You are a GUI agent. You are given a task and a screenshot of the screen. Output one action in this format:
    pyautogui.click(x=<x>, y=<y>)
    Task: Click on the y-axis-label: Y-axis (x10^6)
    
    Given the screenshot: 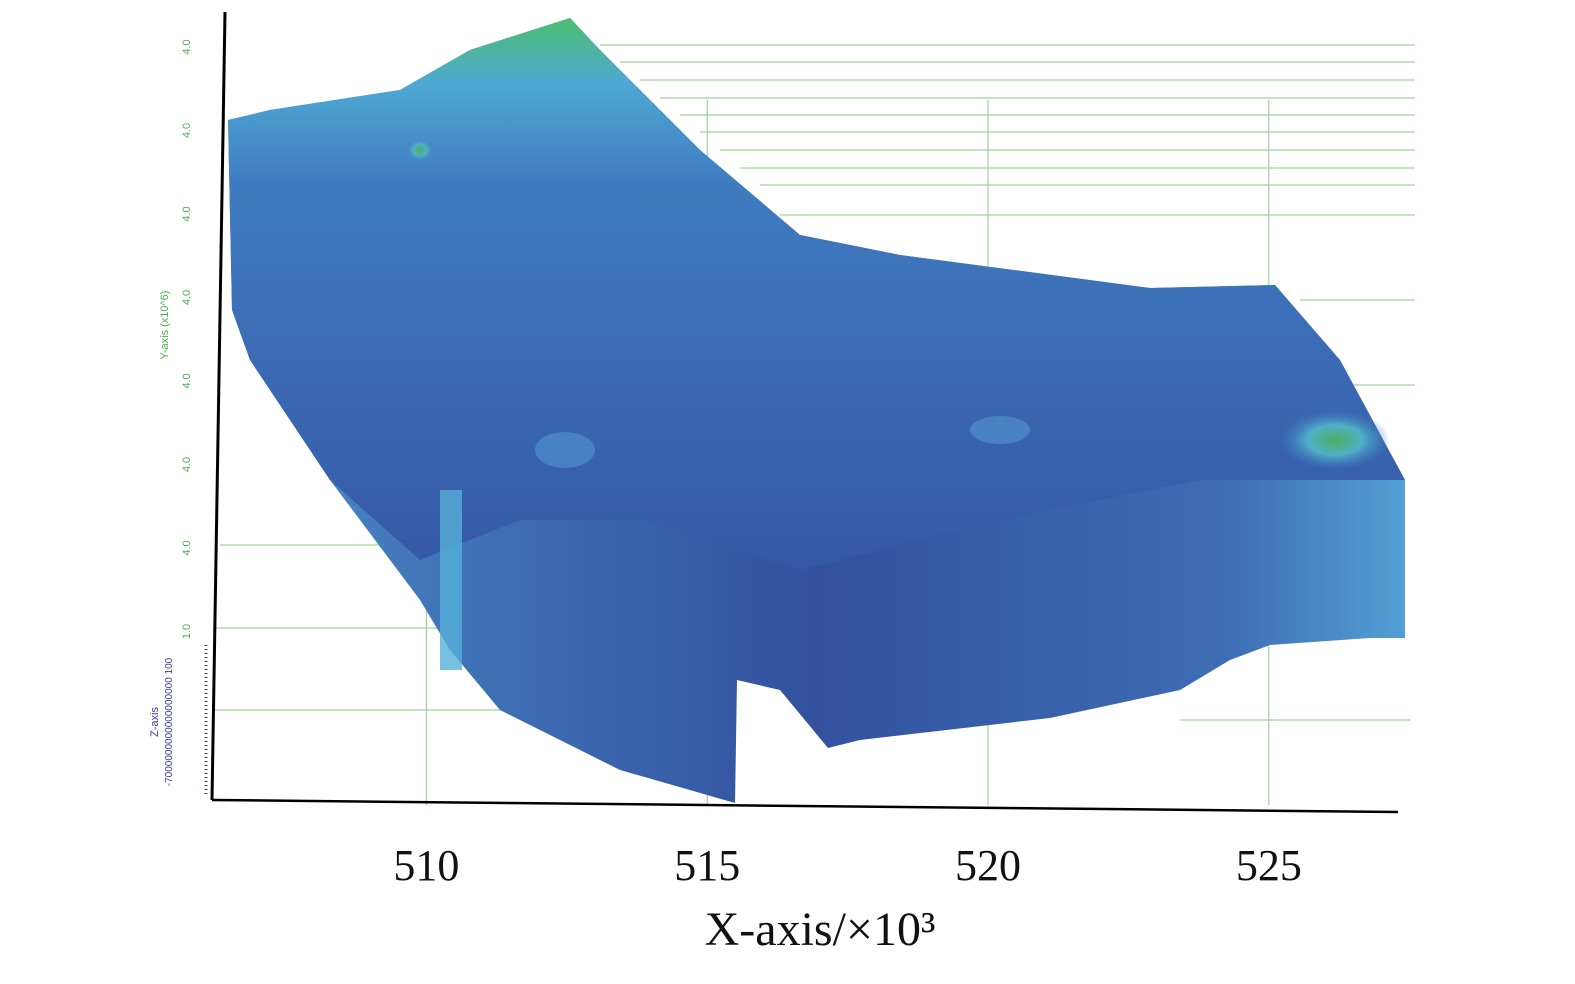 What is the action you would take?
    pyautogui.click(x=165, y=325)
    